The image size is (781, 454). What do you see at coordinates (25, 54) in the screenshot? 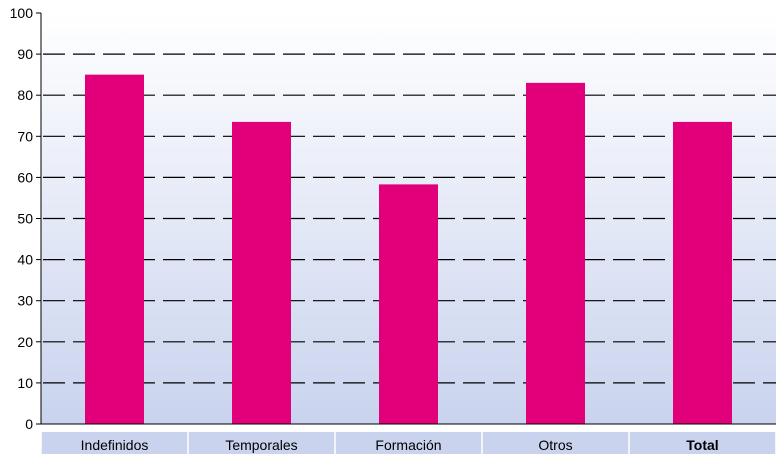
I see `y-tick-label: 90` at bounding box center [25, 54].